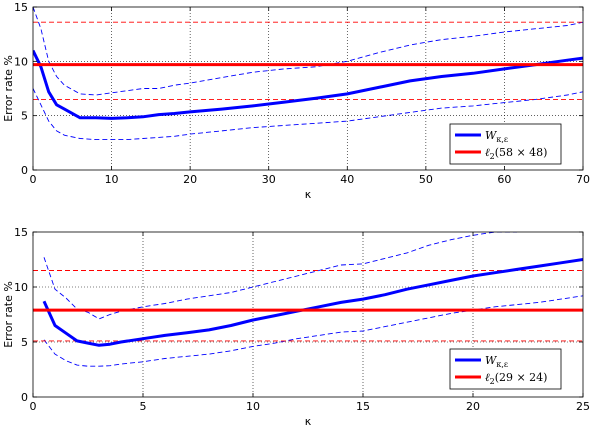  What do you see at coordinates (516, 153) in the screenshot?
I see `legend-entry-label: ℓ2(58 × 48)` at bounding box center [516, 153].